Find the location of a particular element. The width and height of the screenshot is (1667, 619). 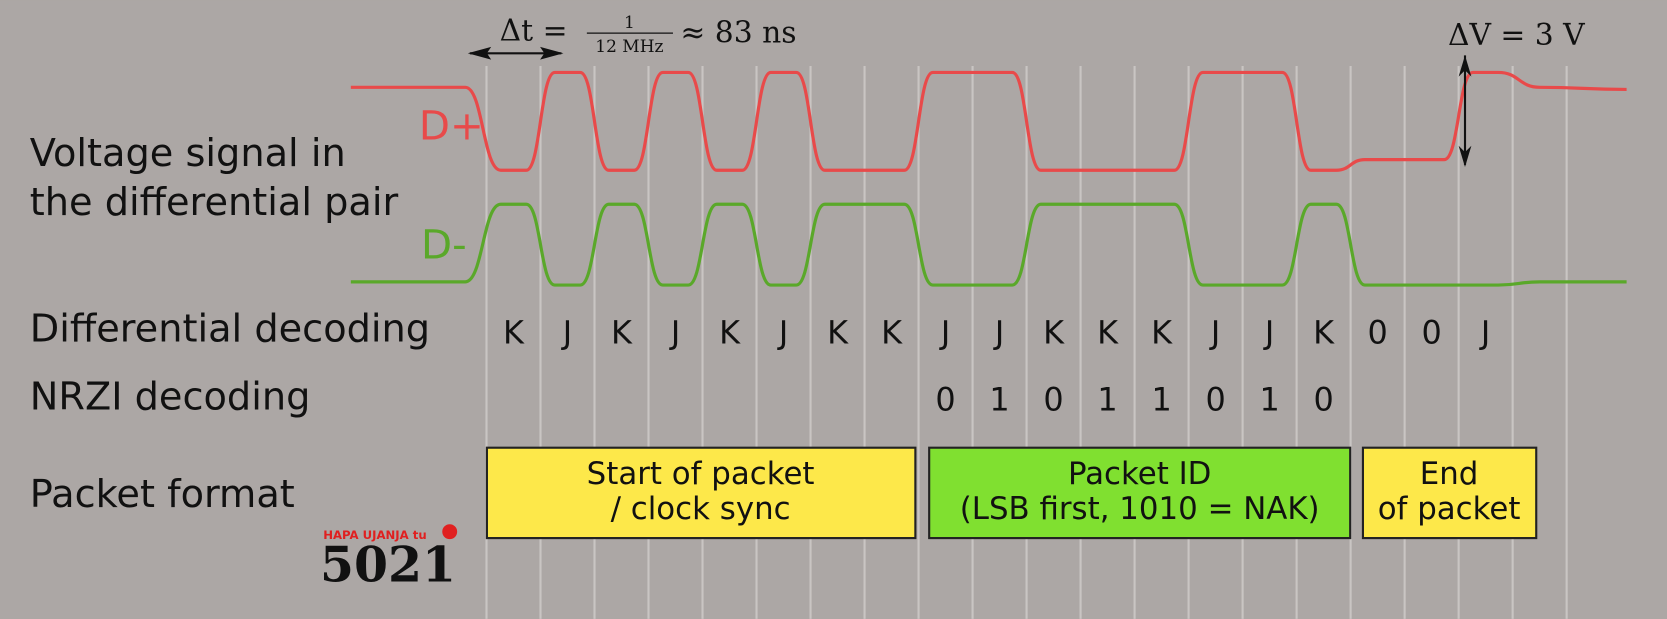

row-label: Differential decoding is located at coordinates (230, 328).